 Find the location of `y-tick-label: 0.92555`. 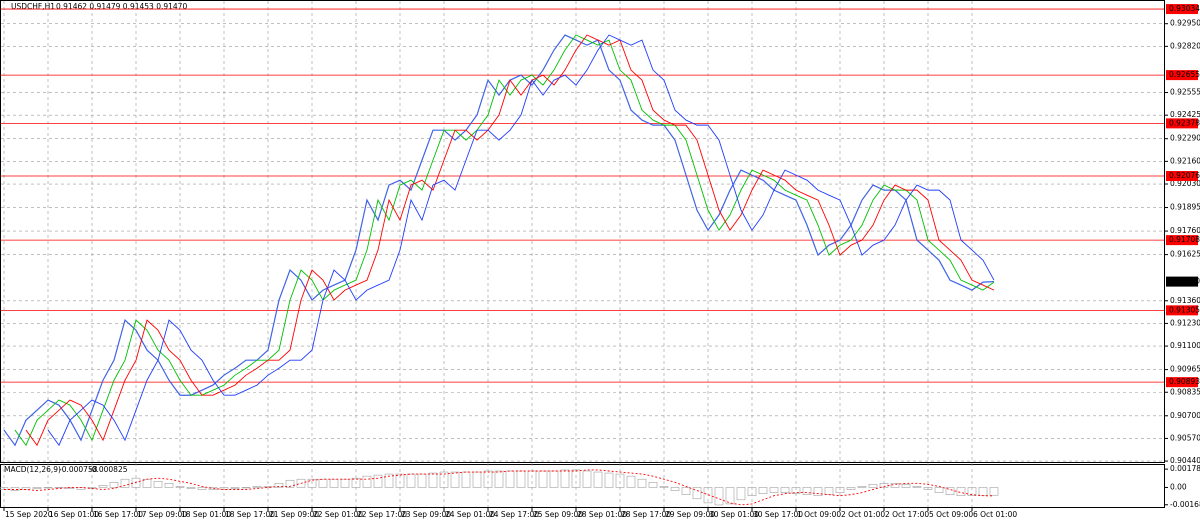

y-tick-label: 0.92555 is located at coordinates (1185, 92).